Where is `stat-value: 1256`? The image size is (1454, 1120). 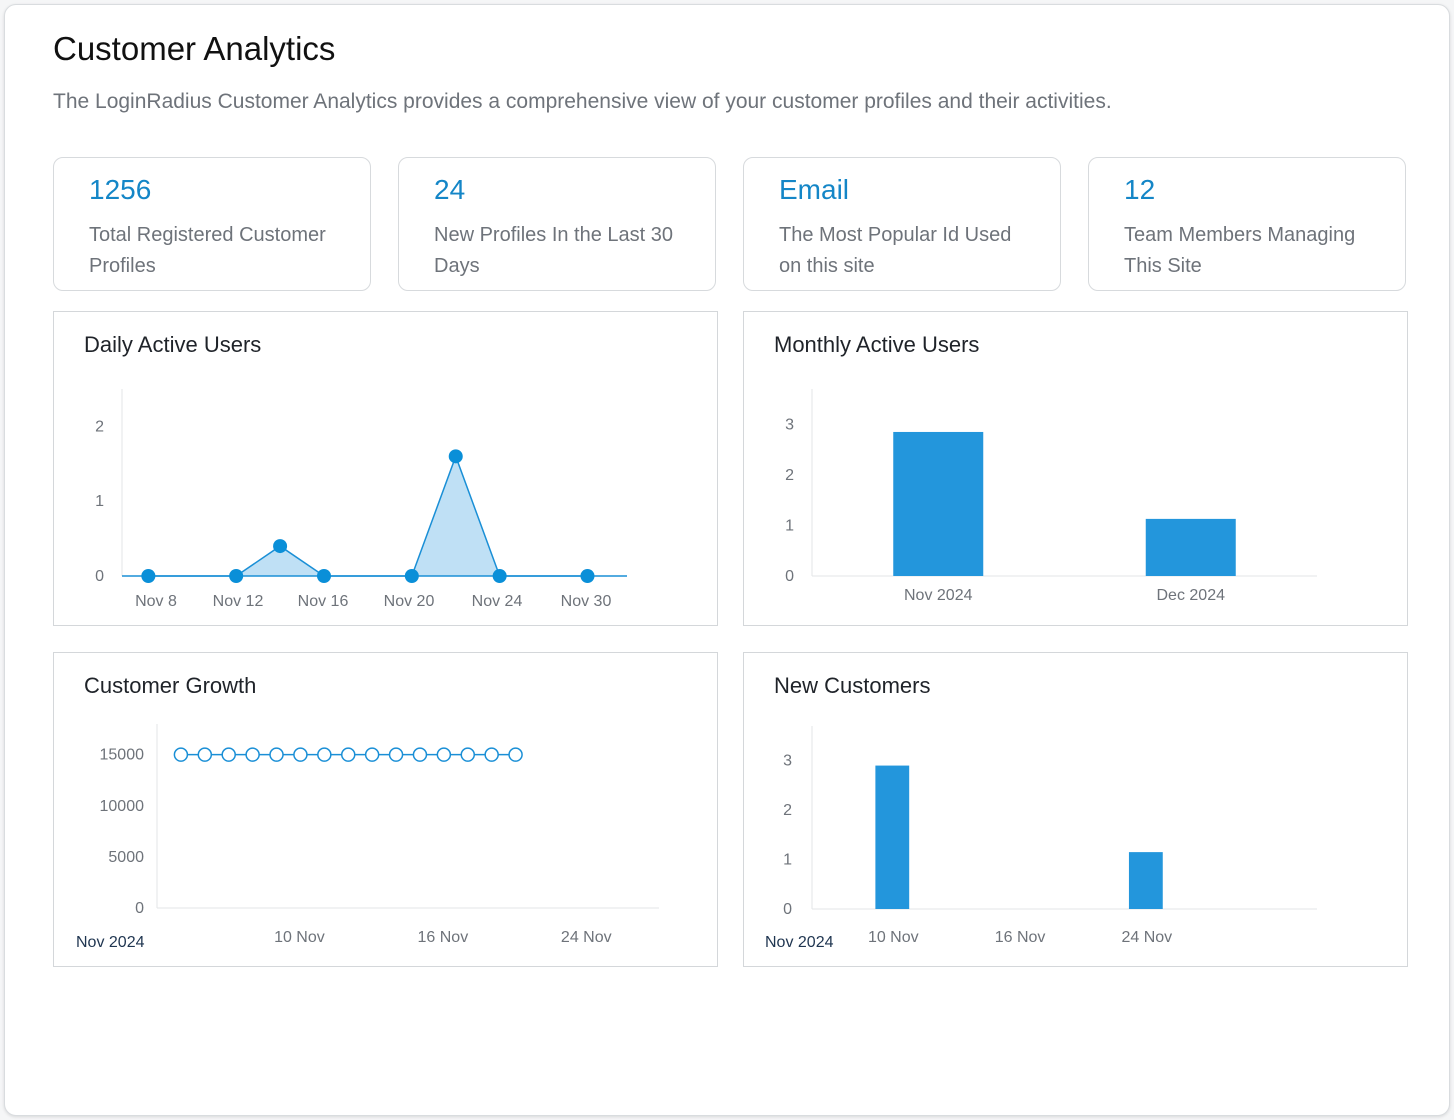 stat-value: 1256 is located at coordinates (120, 189).